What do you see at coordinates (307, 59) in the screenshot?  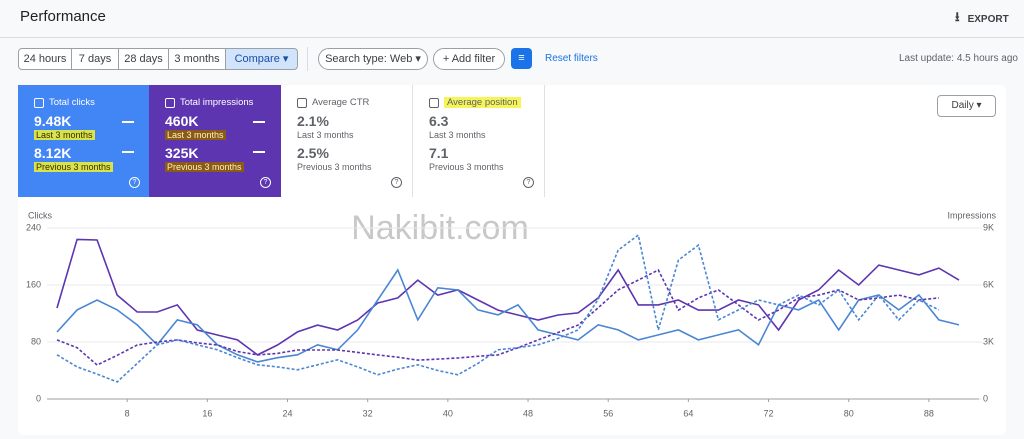 I see `separator` at bounding box center [307, 59].